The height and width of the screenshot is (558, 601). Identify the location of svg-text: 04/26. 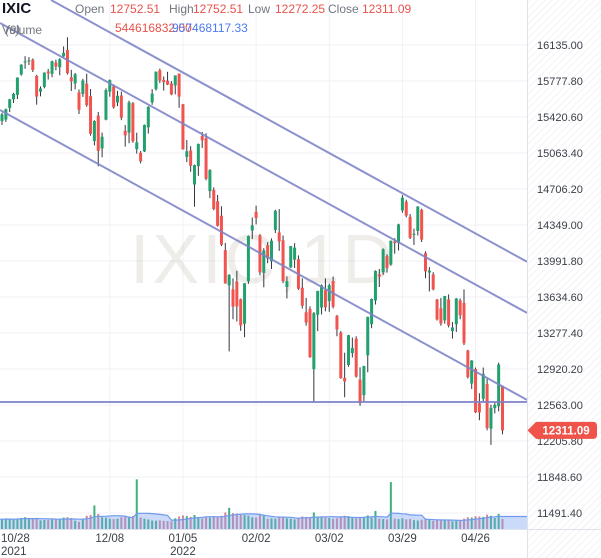
(475, 539).